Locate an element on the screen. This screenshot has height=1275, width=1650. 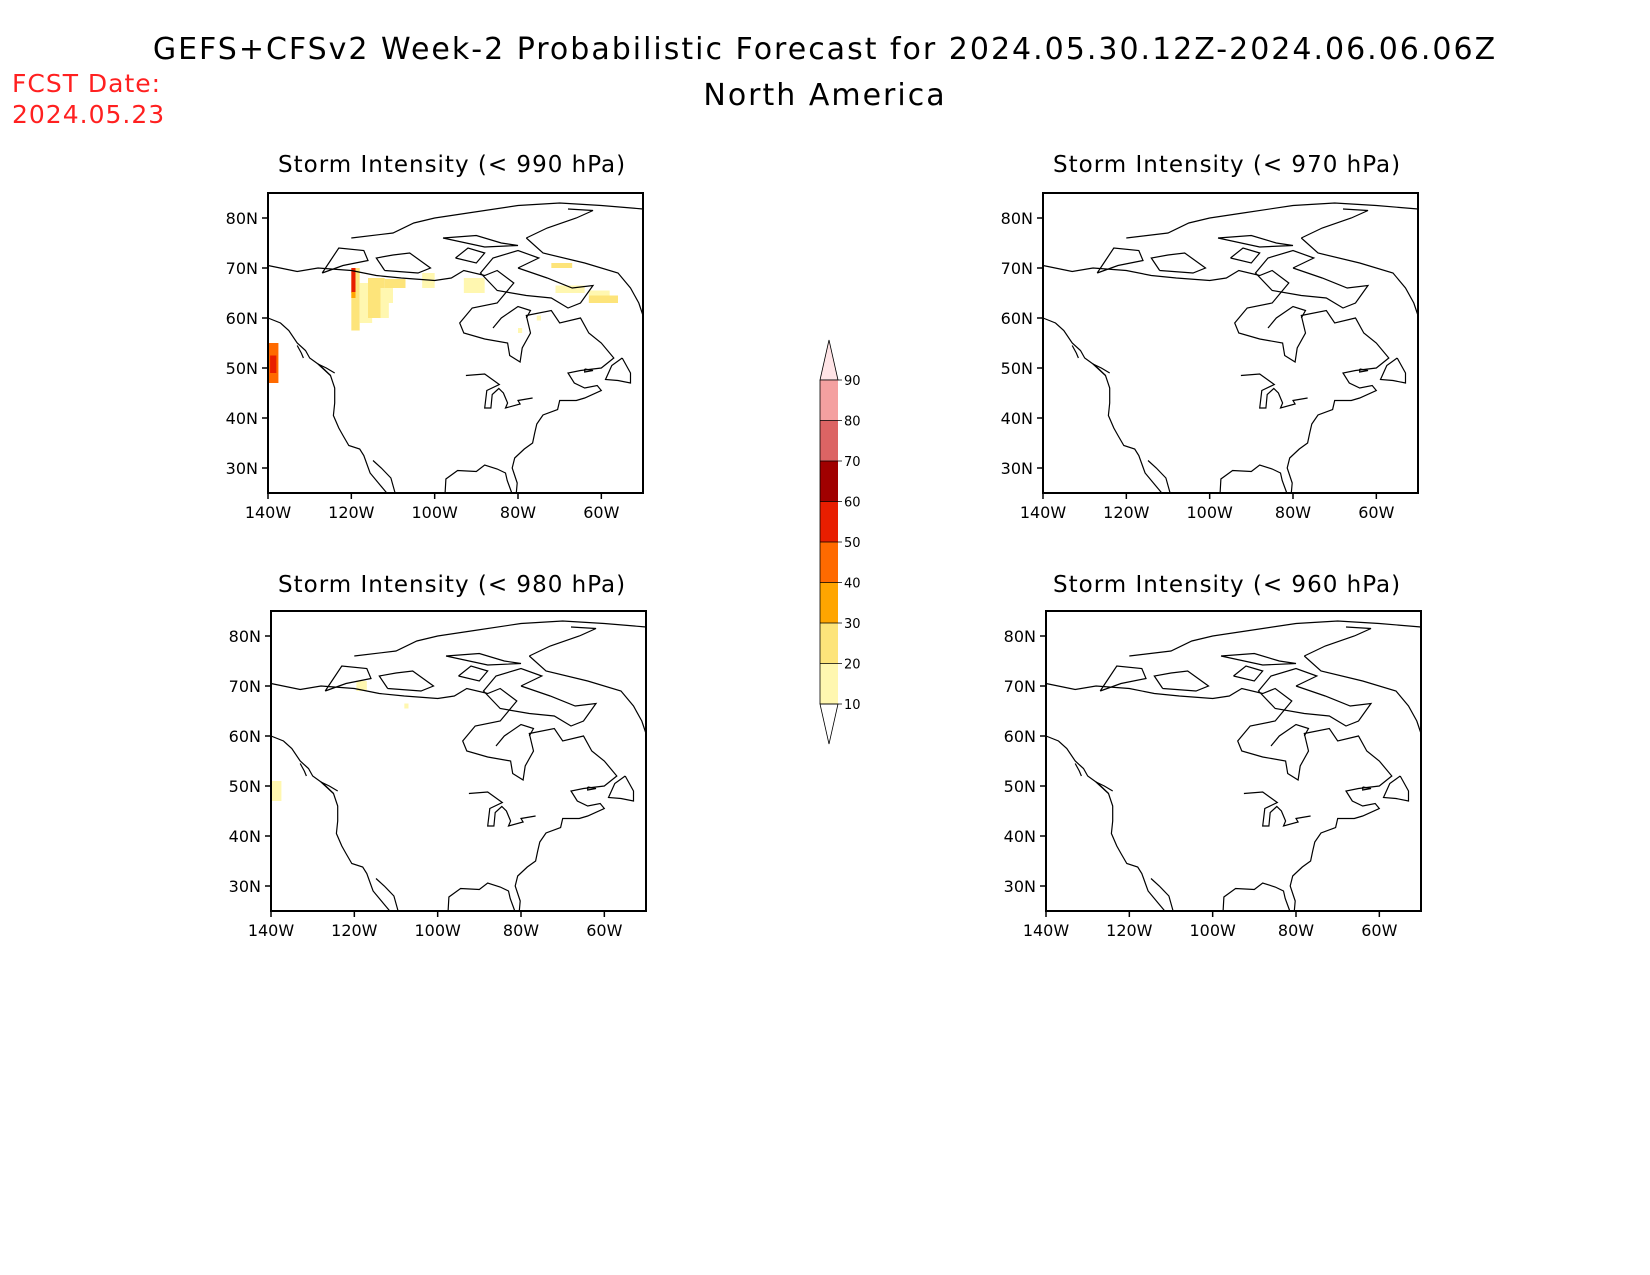
colorbar-top-triangle is located at coordinates (829, 360).